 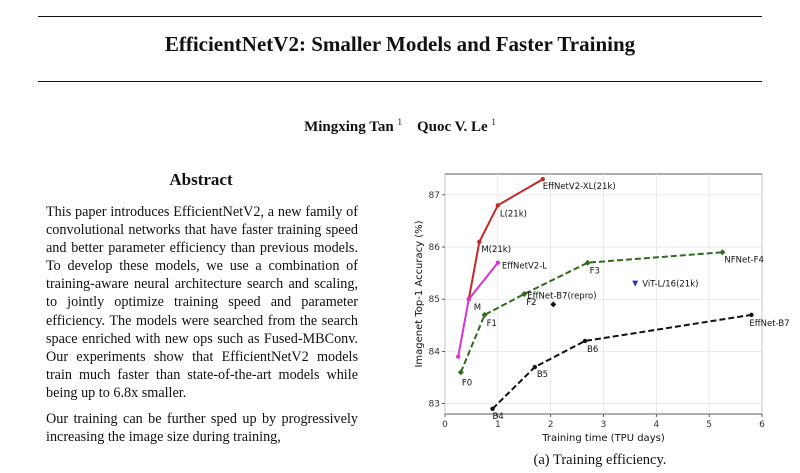 What do you see at coordinates (435, 352) in the screenshot?
I see `y-tick-label: 84` at bounding box center [435, 352].